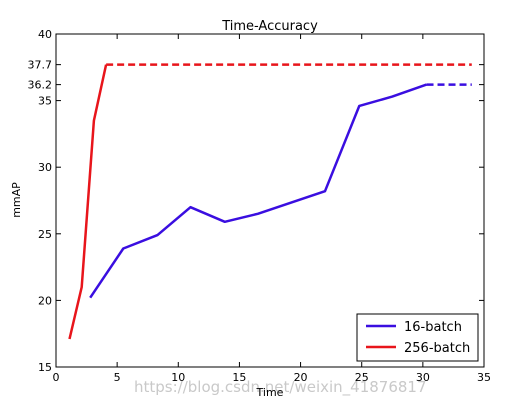 This screenshot has width=515, height=407. I want to click on x-tick-label: 35, so click(484, 377).